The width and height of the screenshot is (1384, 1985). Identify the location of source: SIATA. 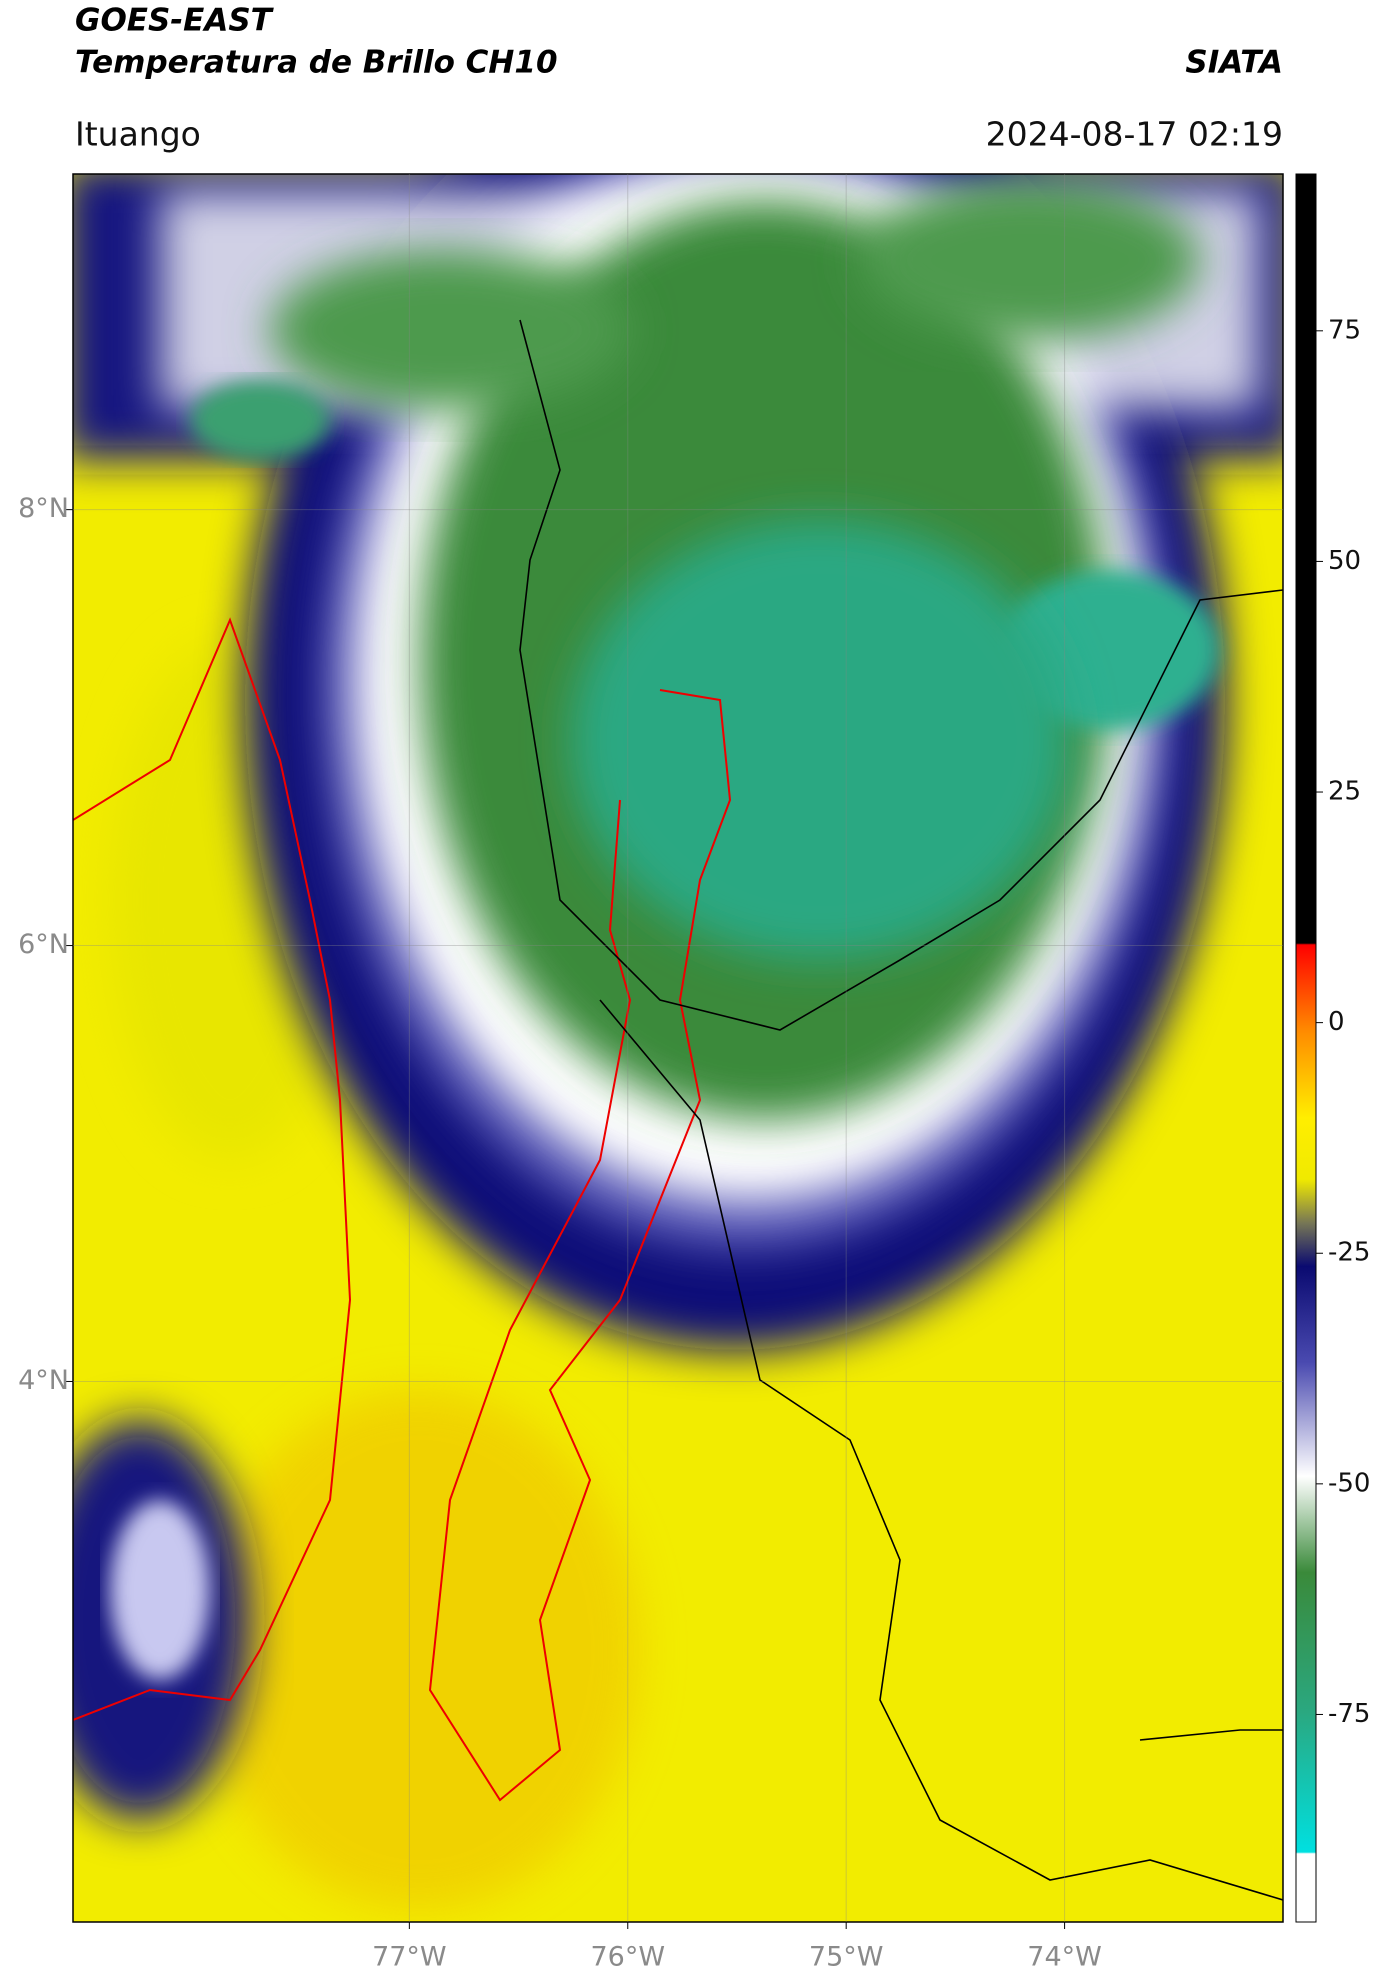
(1234, 63).